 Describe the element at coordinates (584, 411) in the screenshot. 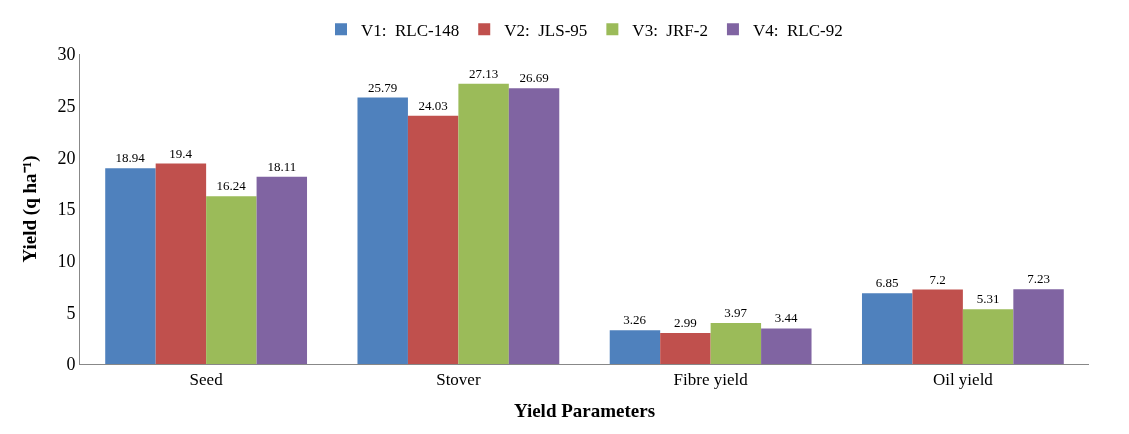

I see `x-axis-title: Yield Parameters` at that location.